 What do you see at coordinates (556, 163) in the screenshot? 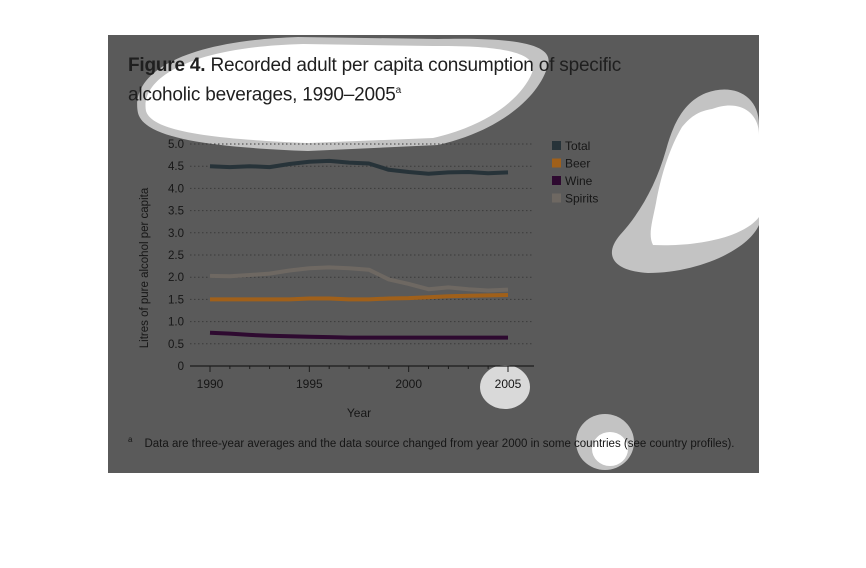
I see `legend-swatch-beer` at bounding box center [556, 163].